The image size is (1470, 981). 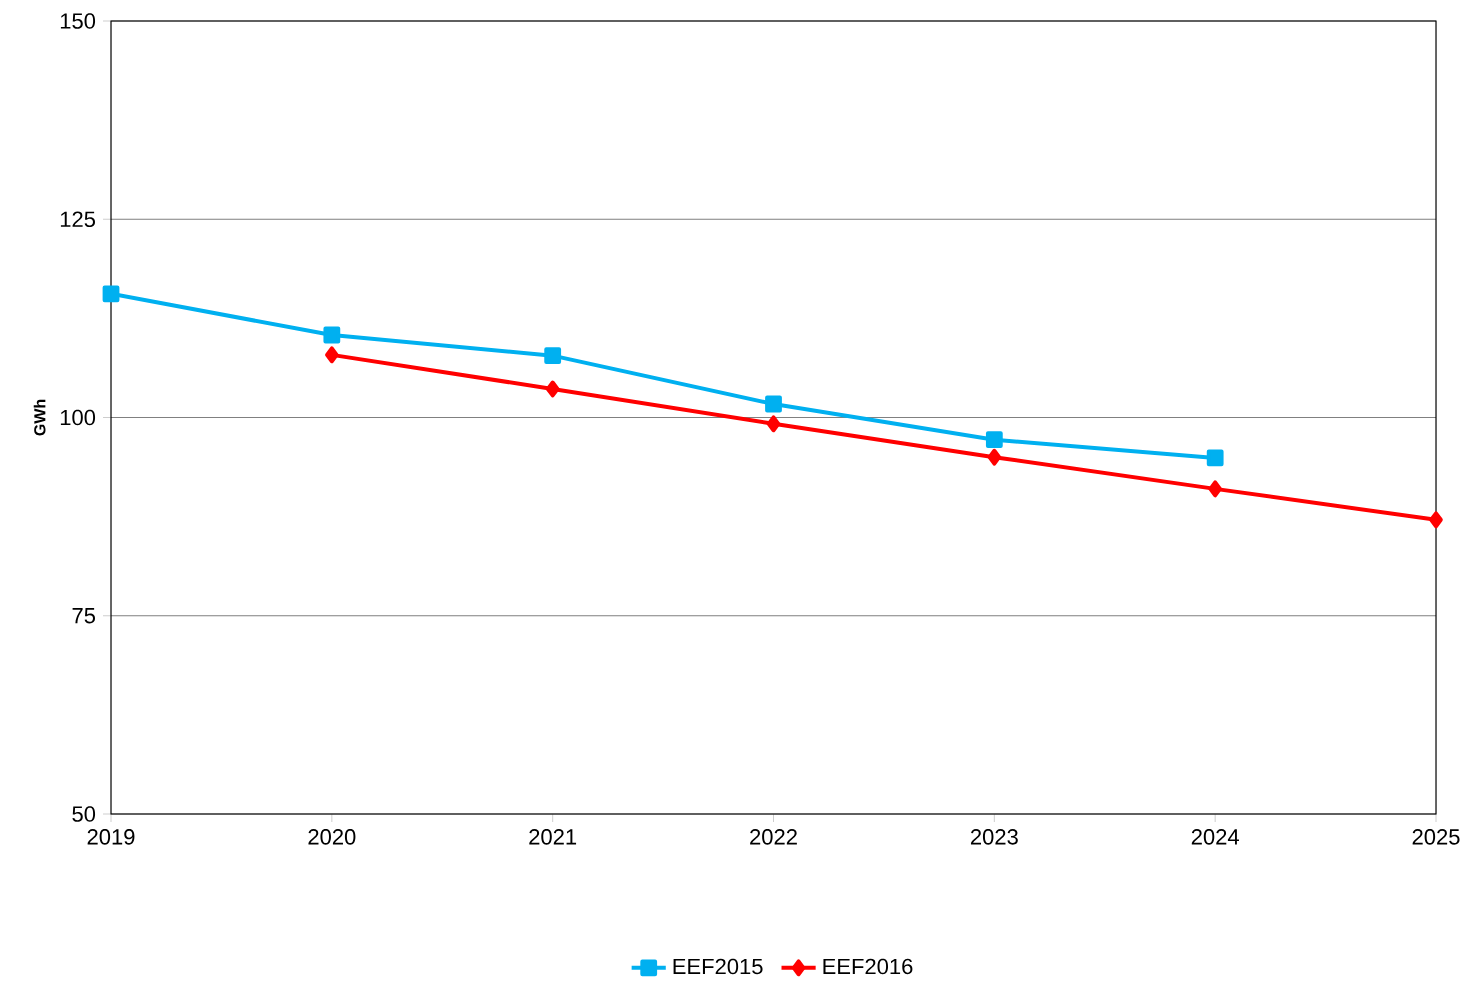 What do you see at coordinates (868, 966) in the screenshot?
I see `legend-label: EEF2016` at bounding box center [868, 966].